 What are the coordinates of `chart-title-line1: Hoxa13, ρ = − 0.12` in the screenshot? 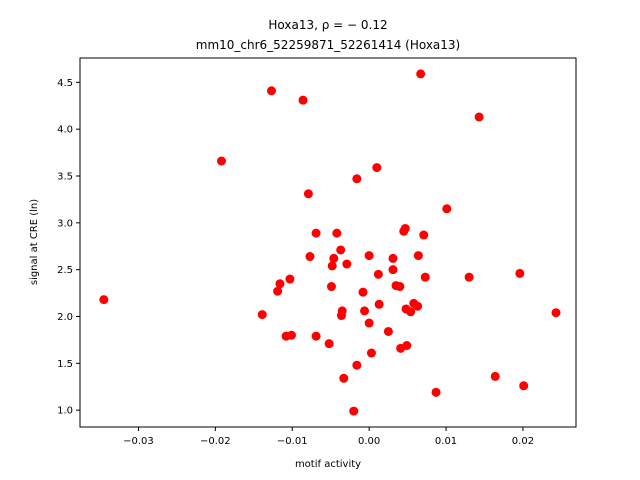 It's located at (327, 25).